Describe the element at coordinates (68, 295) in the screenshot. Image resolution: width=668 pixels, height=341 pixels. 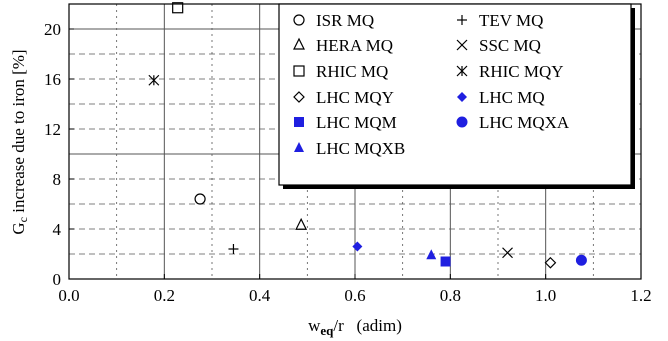
I see `x-tick-label: 0.0` at that location.